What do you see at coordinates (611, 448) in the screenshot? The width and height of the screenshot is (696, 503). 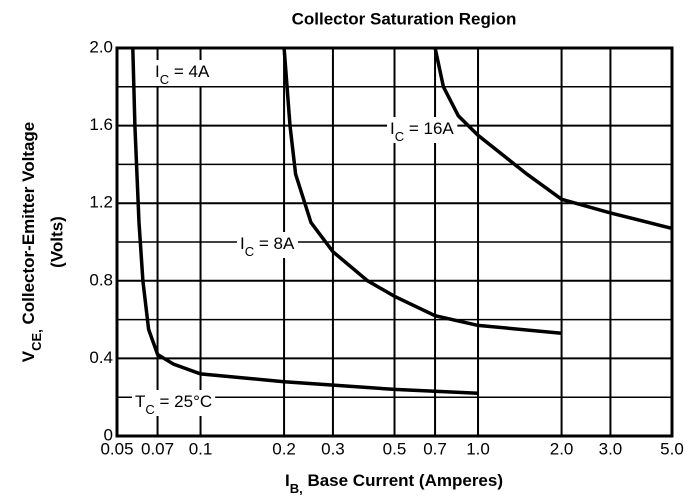 I see `x-tick-label: 3.0` at bounding box center [611, 448].